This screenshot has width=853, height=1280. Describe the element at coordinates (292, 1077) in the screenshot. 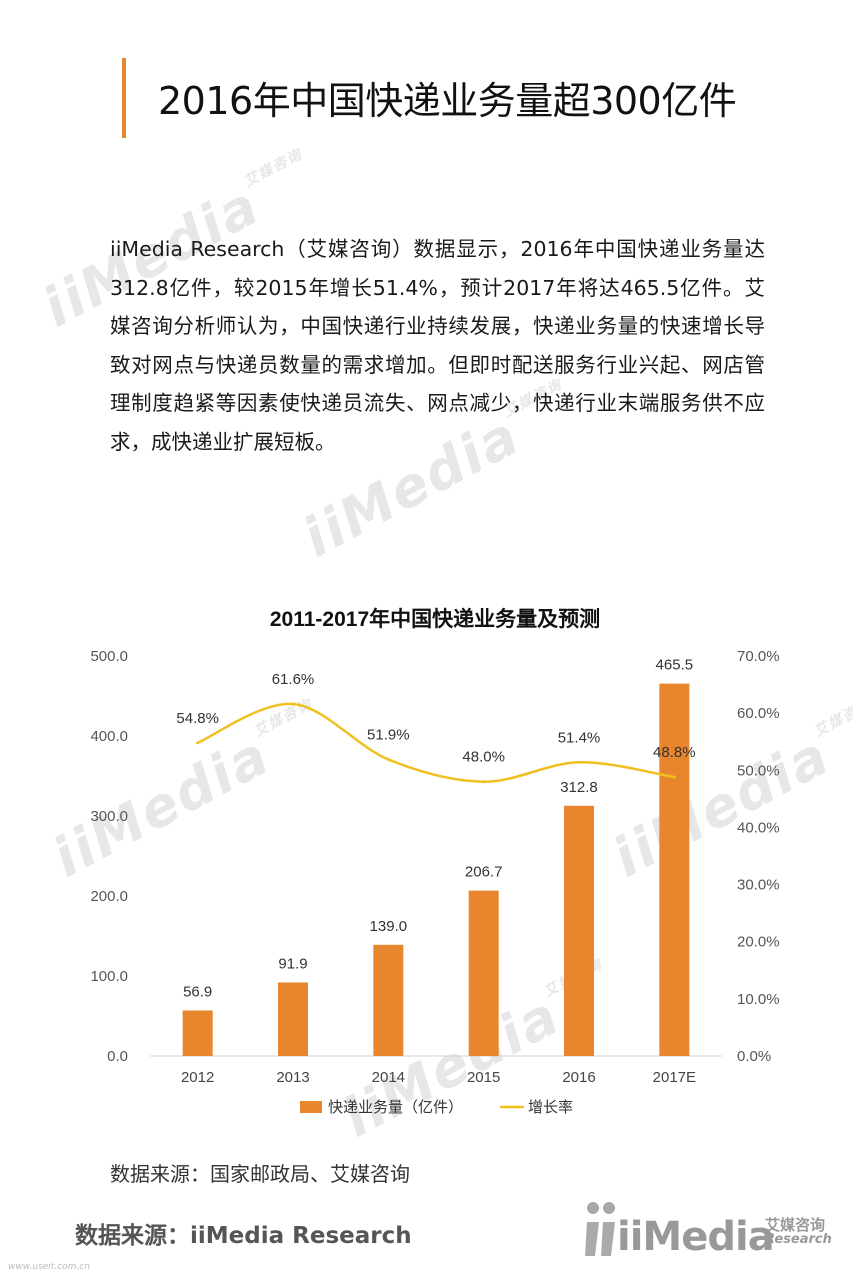

I see `x-tick-label: 2013` at that location.